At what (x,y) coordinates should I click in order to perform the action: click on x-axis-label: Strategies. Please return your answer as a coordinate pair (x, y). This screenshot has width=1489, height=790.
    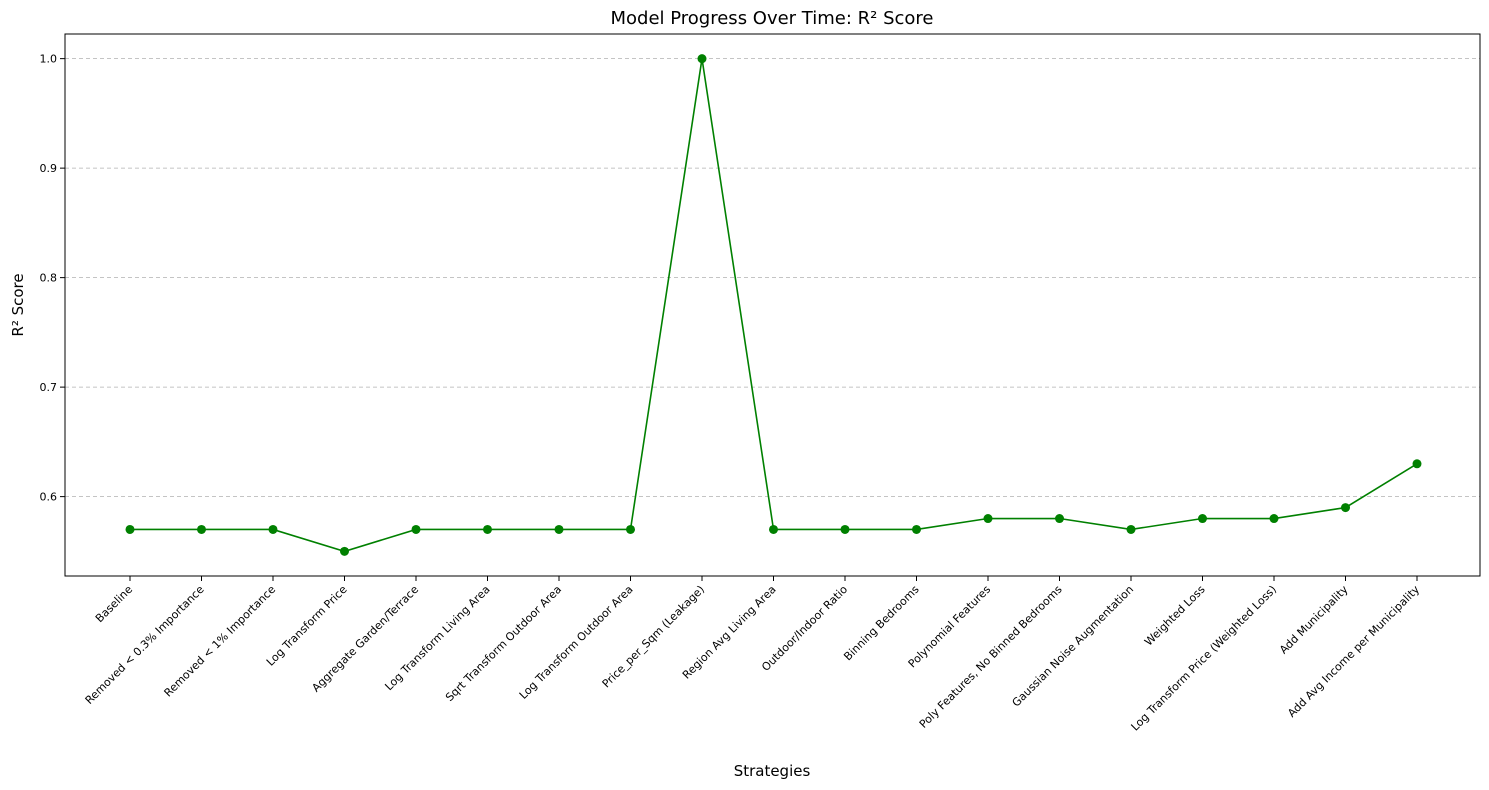
    Looking at the image, I should click on (772, 771).